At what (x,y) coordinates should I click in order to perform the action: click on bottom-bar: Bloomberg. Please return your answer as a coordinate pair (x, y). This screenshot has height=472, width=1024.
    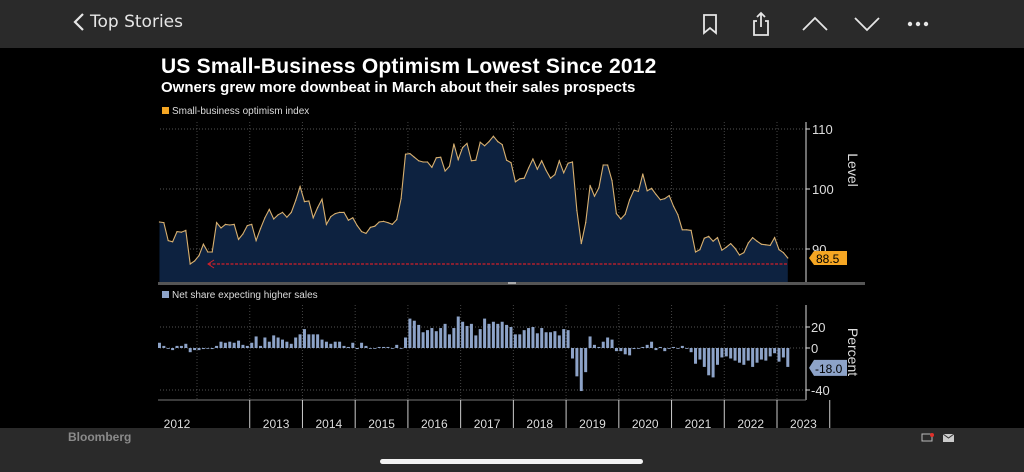
    Looking at the image, I should click on (512, 450).